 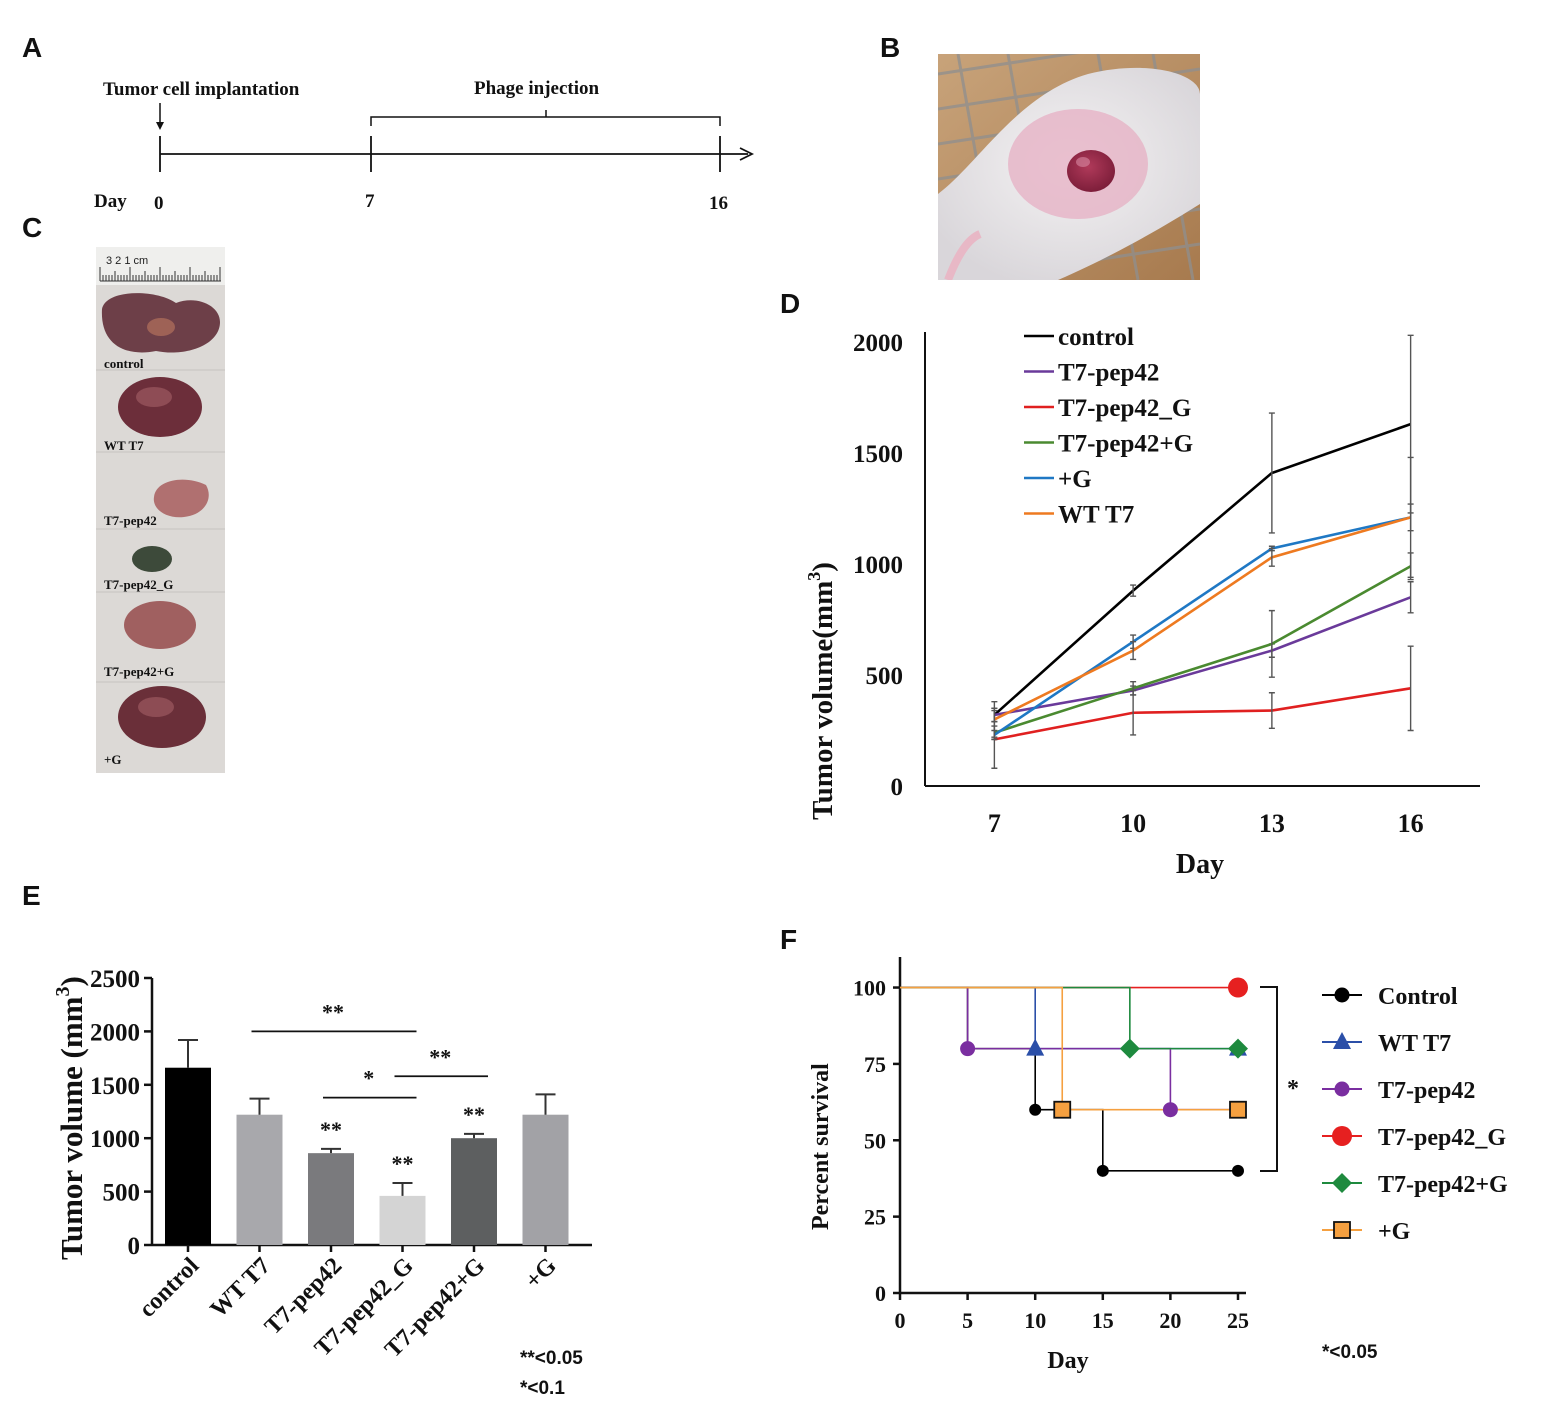 I want to click on tumor-label-wt: WT T7, so click(x=124, y=445).